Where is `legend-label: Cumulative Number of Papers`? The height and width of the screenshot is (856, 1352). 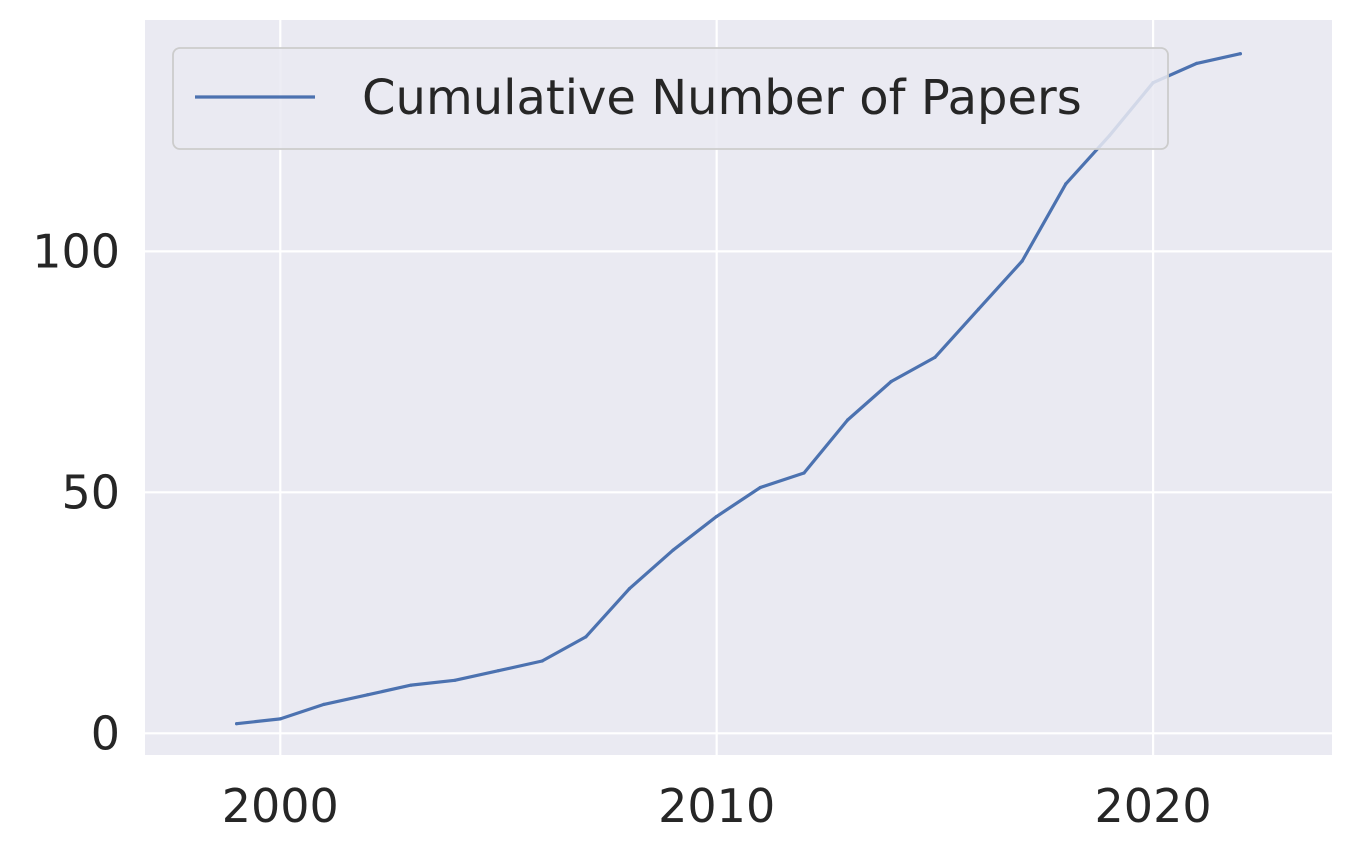
legend-label: Cumulative Number of Papers is located at coordinates (722, 98).